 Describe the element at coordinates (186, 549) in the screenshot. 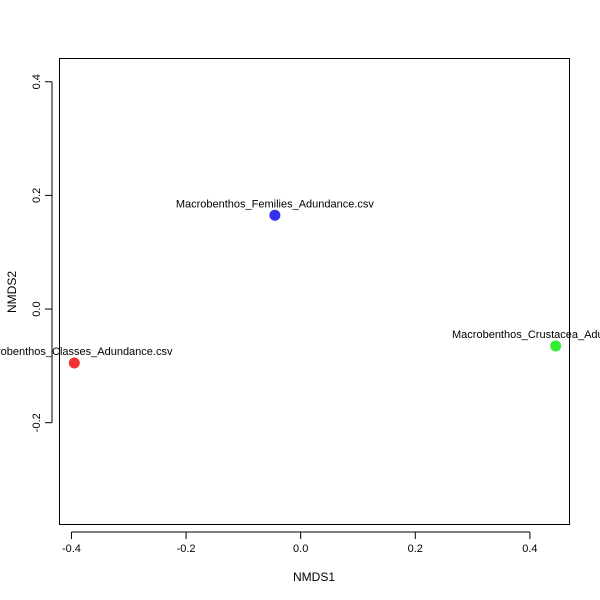

I see `x-tick-label: -0.2` at that location.